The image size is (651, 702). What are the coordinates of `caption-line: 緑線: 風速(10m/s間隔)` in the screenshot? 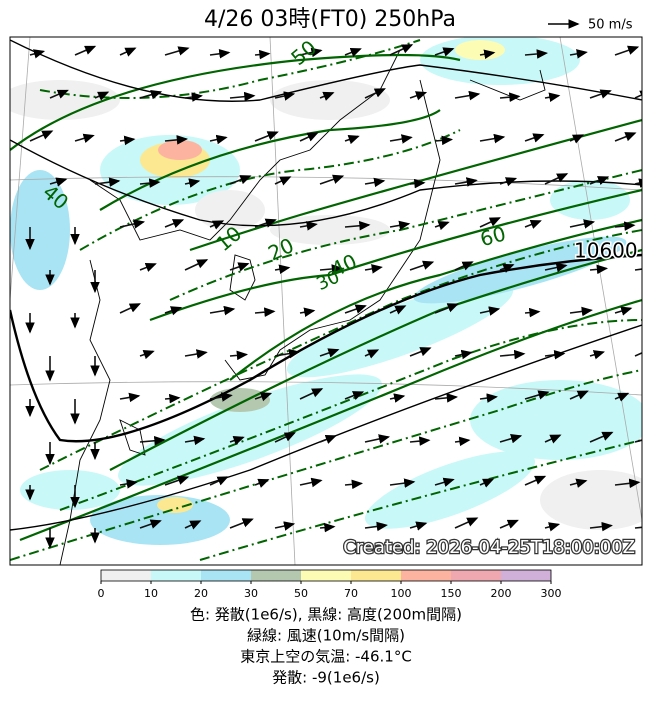 It's located at (326, 636).